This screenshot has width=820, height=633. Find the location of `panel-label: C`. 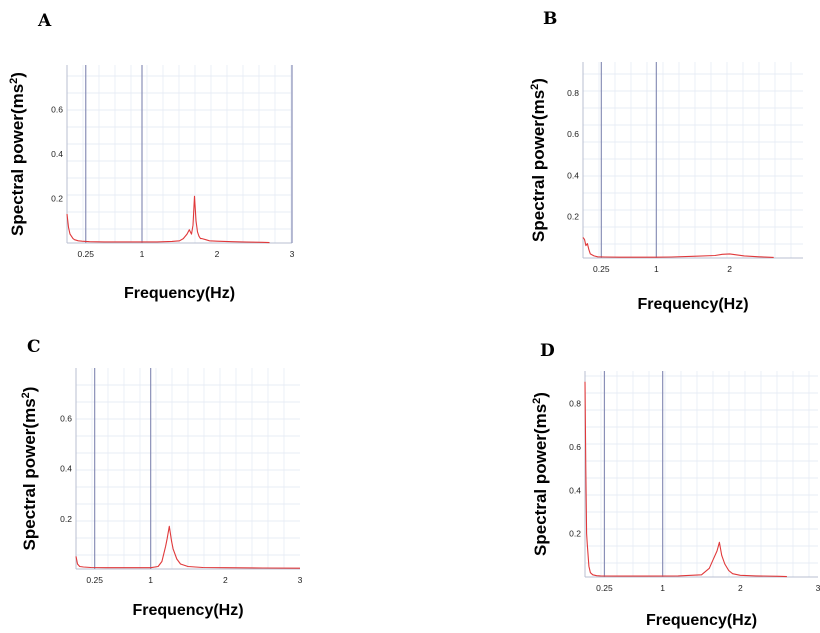

panel-label: C is located at coordinates (34, 347).